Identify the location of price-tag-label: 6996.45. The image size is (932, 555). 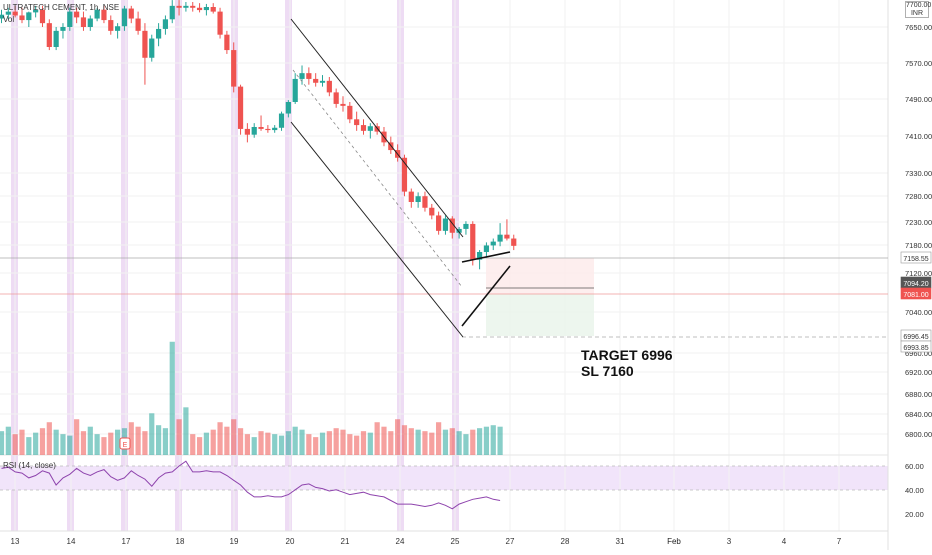
(915, 337).